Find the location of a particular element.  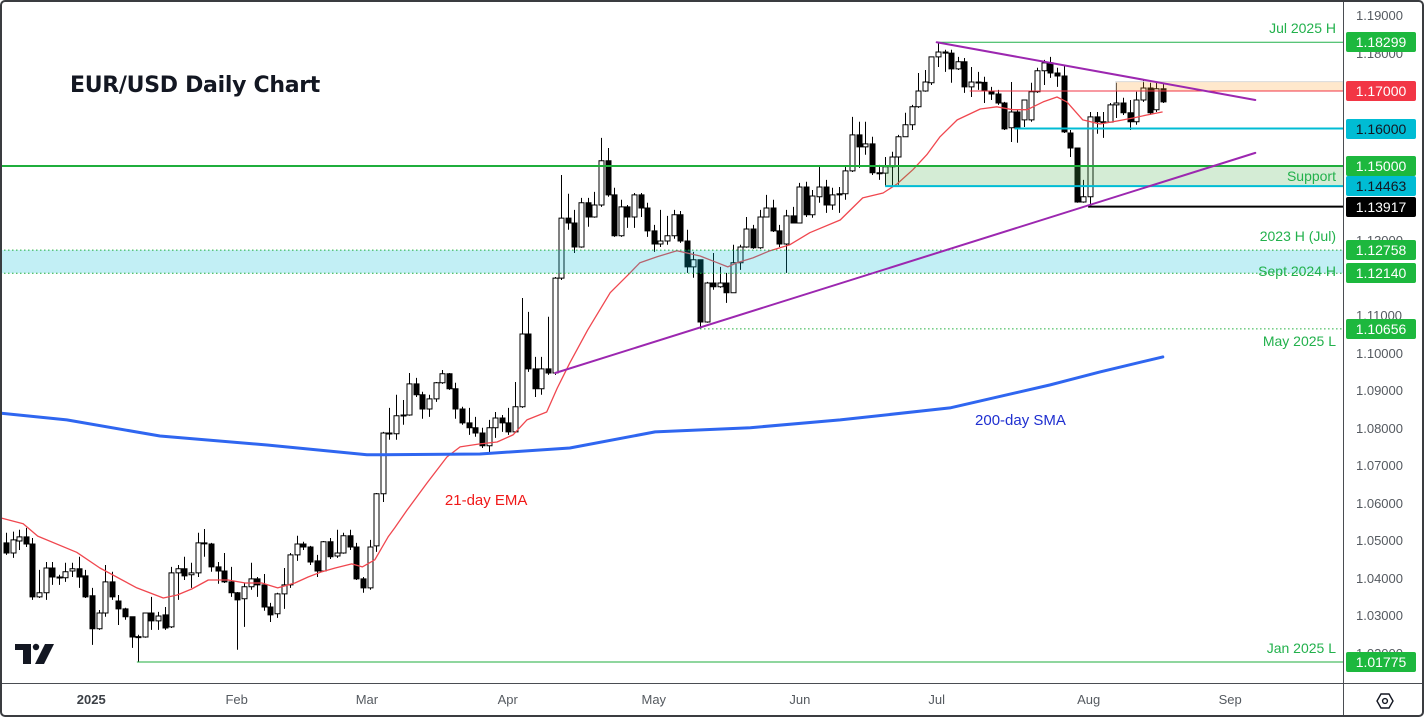

level-1-16000-price-badge: 1.16000 is located at coordinates (1381, 128).